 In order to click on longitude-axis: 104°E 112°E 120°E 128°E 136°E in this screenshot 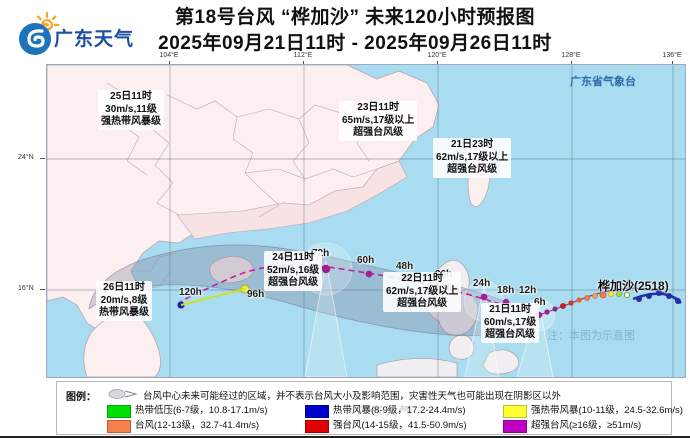, I will do `click(345, 59)`.